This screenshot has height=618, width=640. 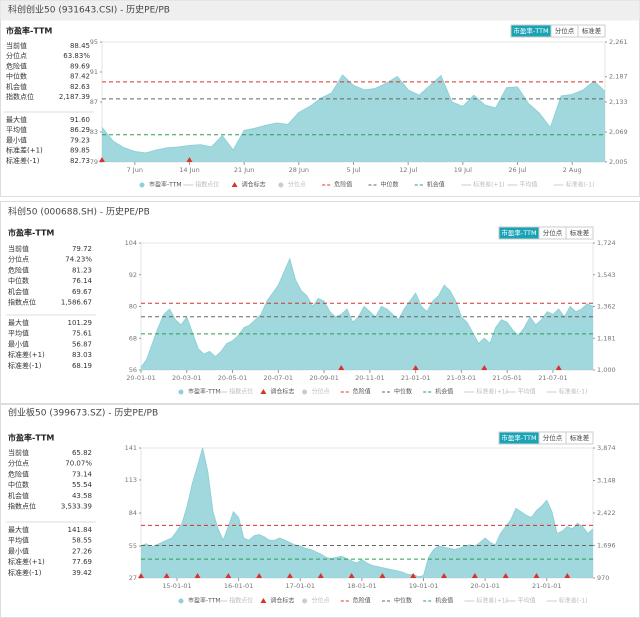 What do you see at coordinates (462, 378) in the screenshot?
I see `x-tick-label: 21-03-01` at bounding box center [462, 378].